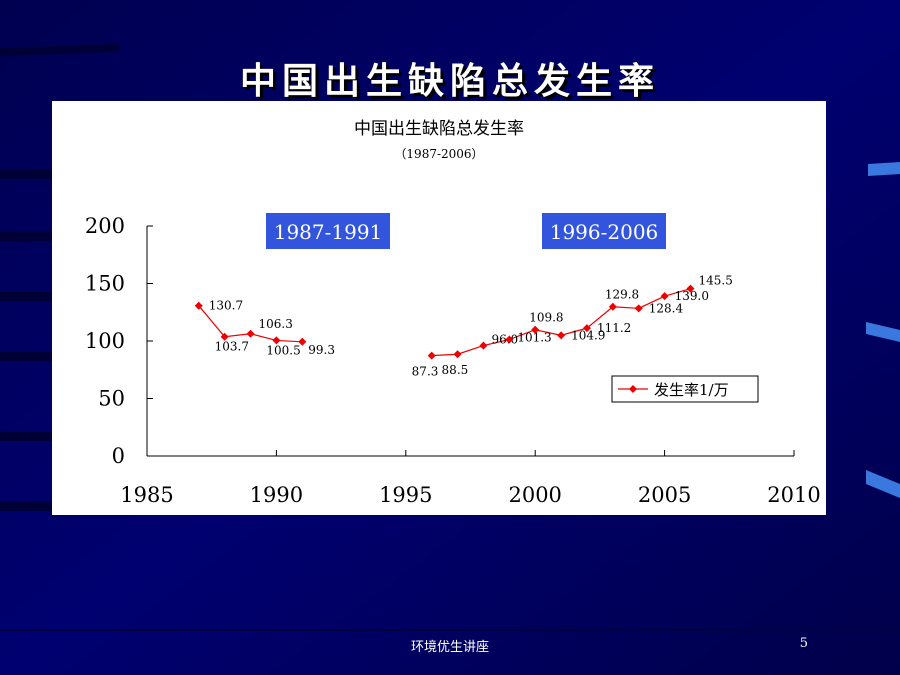 The width and height of the screenshot is (900, 675). Describe the element at coordinates (691, 390) in the screenshot. I see `legend-label: 发生率1/万` at that location.